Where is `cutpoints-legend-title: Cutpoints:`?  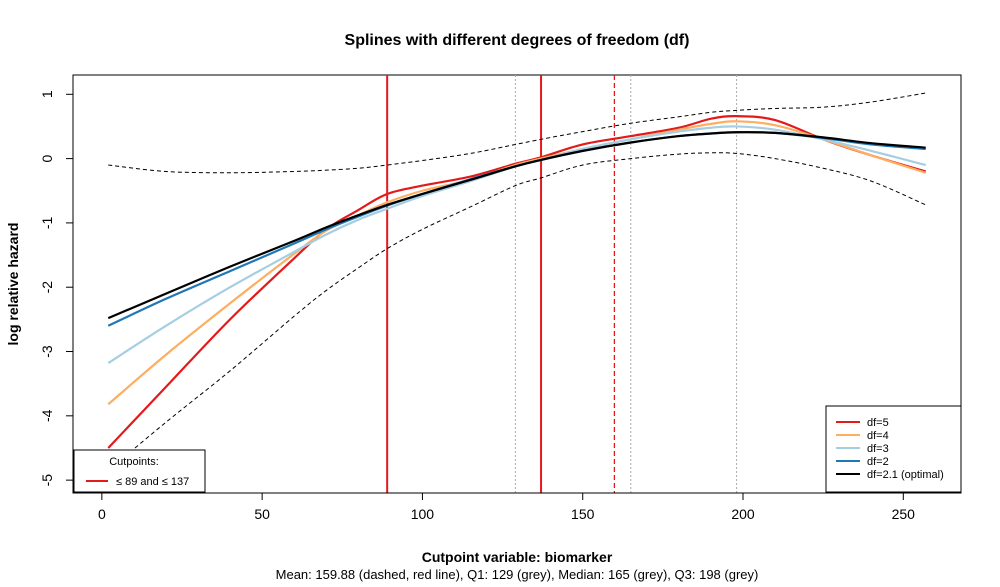 cutpoints-legend-title: Cutpoints: is located at coordinates (134, 462).